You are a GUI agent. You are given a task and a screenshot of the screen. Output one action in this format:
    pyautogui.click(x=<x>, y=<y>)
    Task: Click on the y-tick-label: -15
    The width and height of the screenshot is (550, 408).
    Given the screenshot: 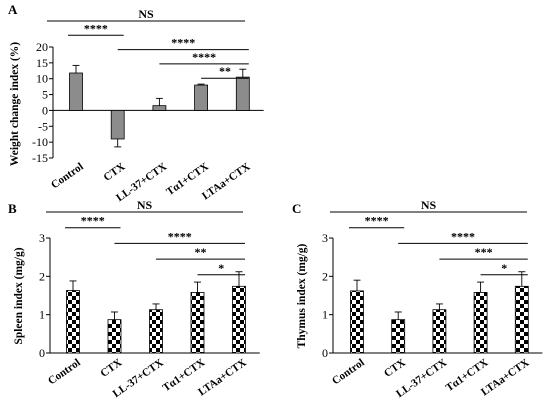 What is the action you would take?
    pyautogui.click(x=40, y=158)
    